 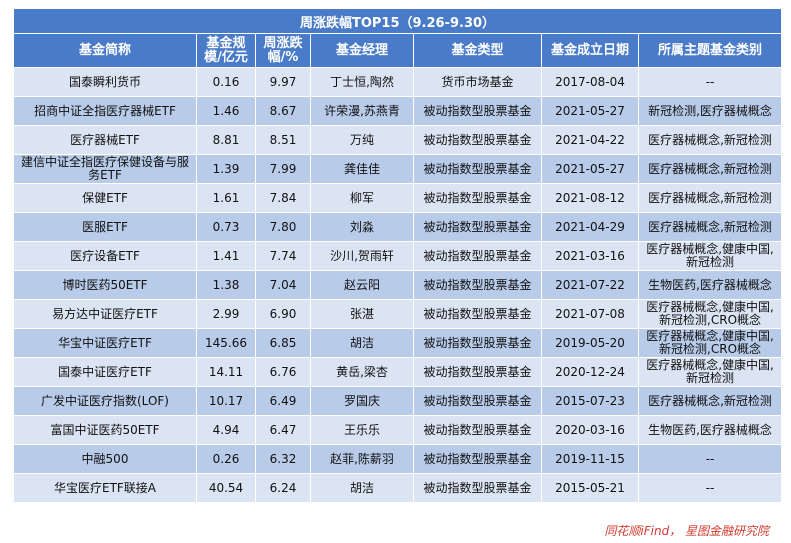 What do you see at coordinates (105, 372) in the screenshot?
I see `cell-fund-name: 国泰中证医疗ETF` at bounding box center [105, 372].